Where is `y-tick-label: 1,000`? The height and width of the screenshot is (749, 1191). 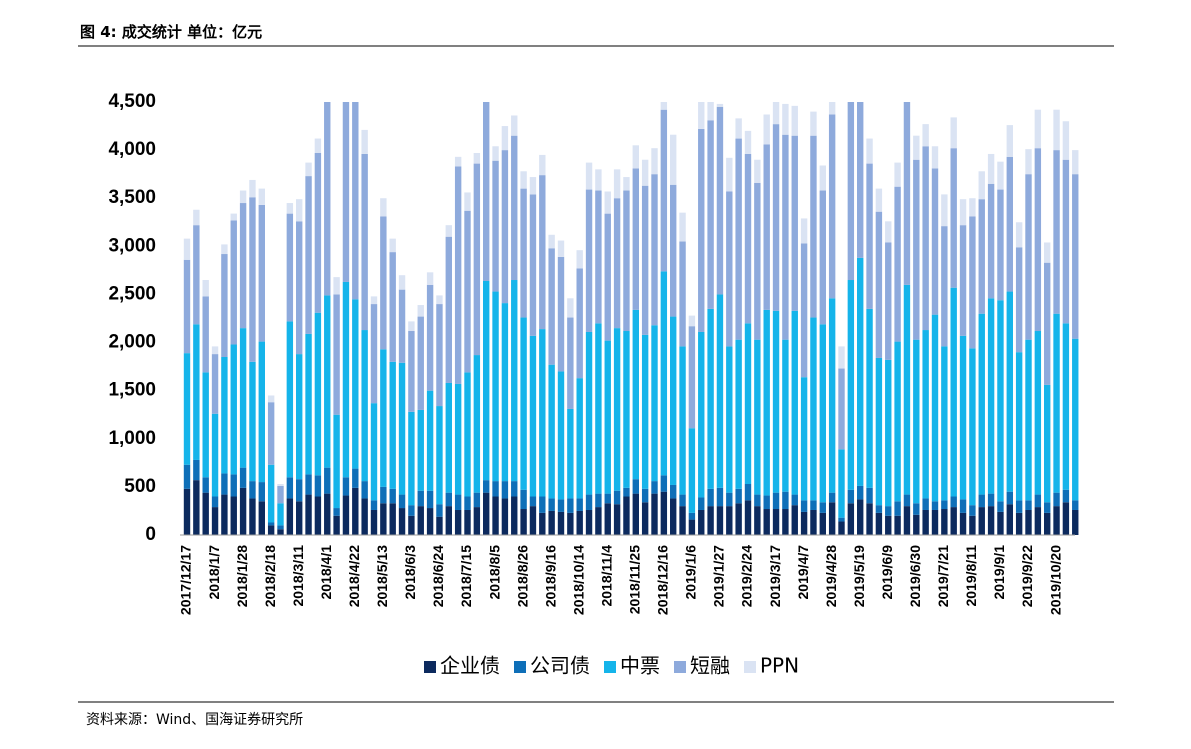 y-tick-label: 1,000 is located at coordinates (132, 438).